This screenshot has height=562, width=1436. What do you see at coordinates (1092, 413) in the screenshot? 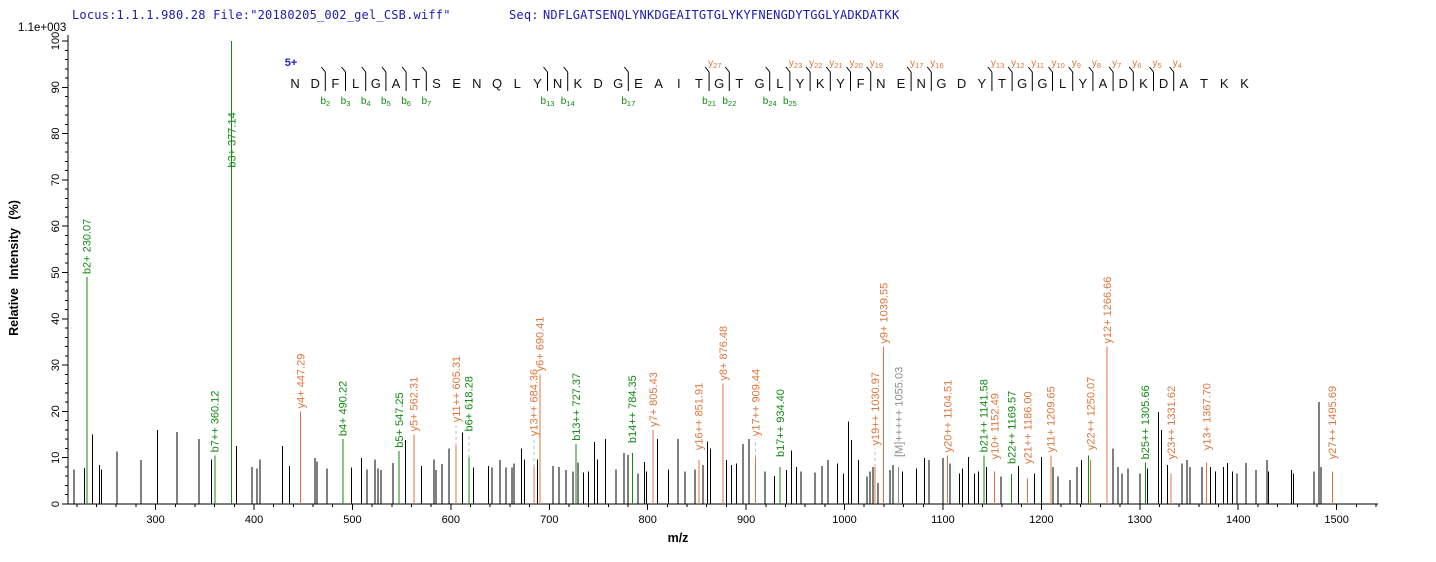
I see `peak-label: y22++ 1250.07` at bounding box center [1092, 413].